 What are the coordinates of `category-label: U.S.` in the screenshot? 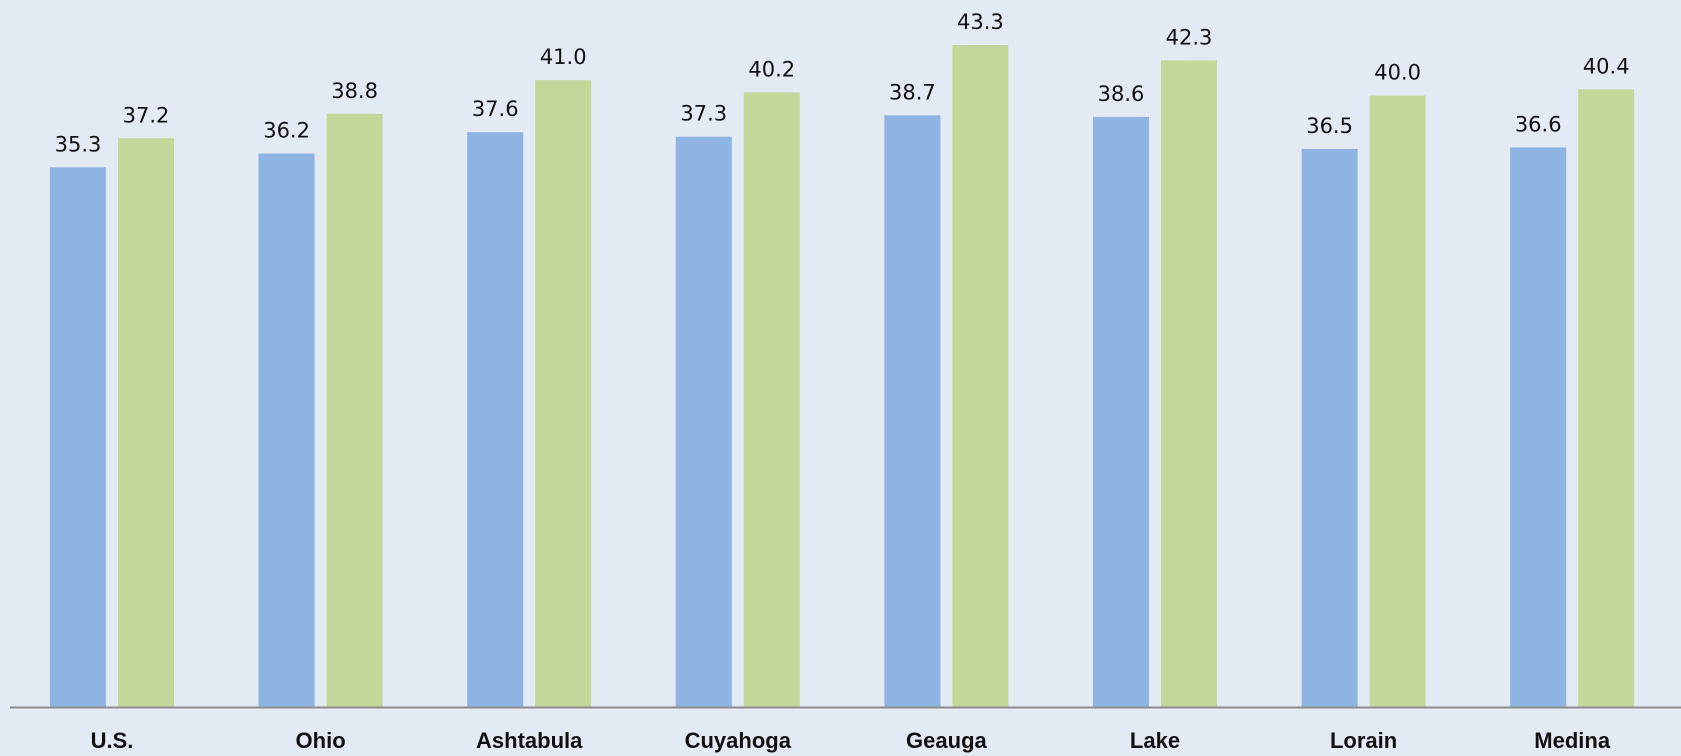 It's located at (112, 740).